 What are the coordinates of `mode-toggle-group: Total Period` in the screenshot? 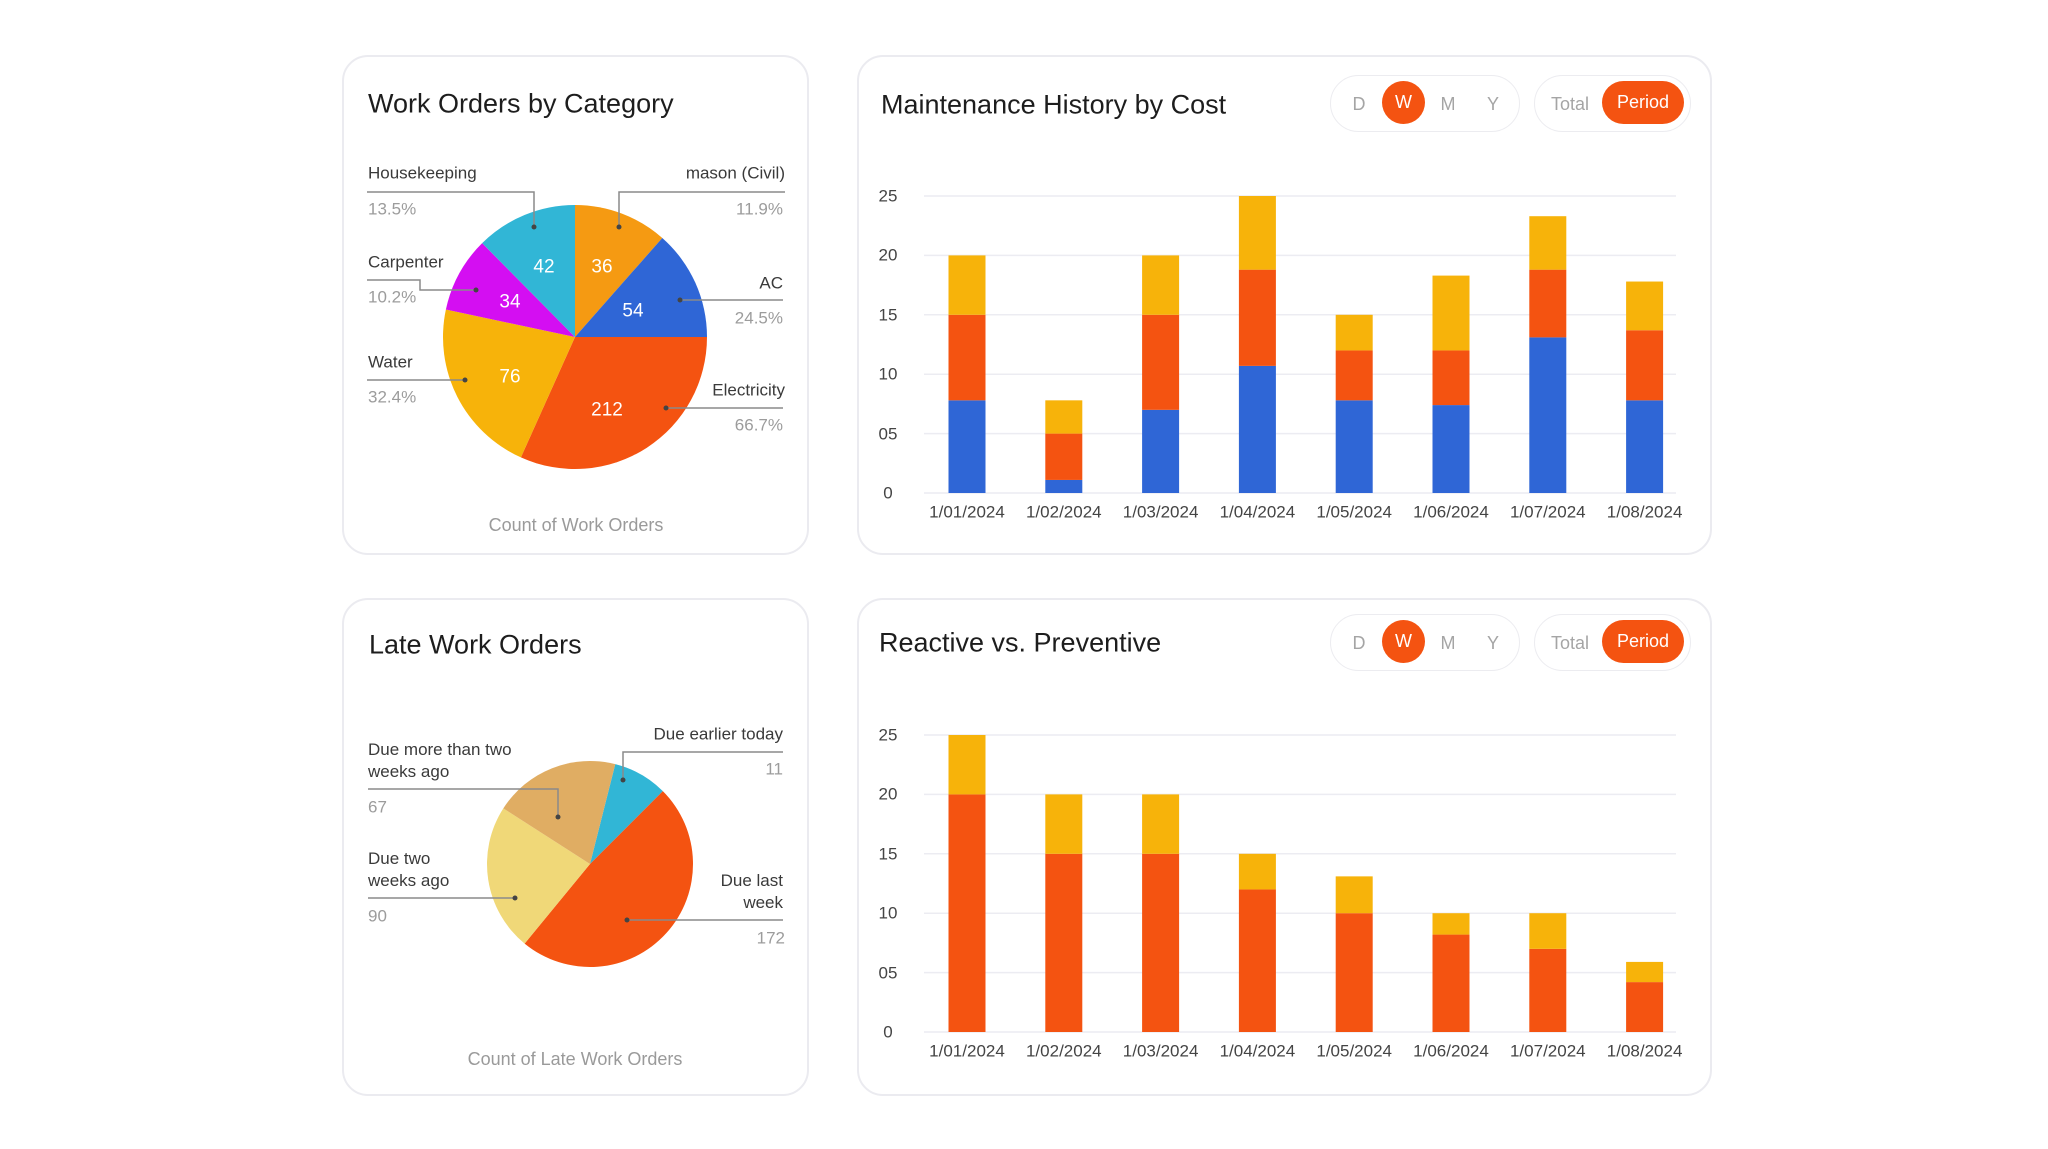 It's located at (1612, 103).